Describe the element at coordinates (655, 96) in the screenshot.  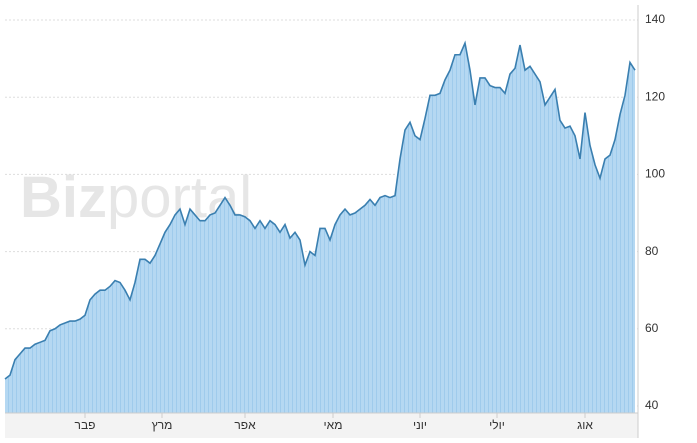
I see `y-tick-label: 120` at that location.